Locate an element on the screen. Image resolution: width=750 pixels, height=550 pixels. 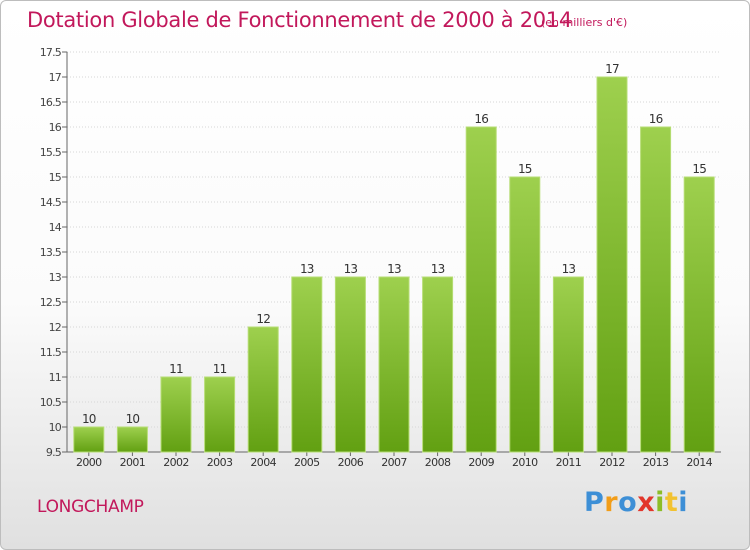
x-tick-label: 2009 is located at coordinates (481, 462).